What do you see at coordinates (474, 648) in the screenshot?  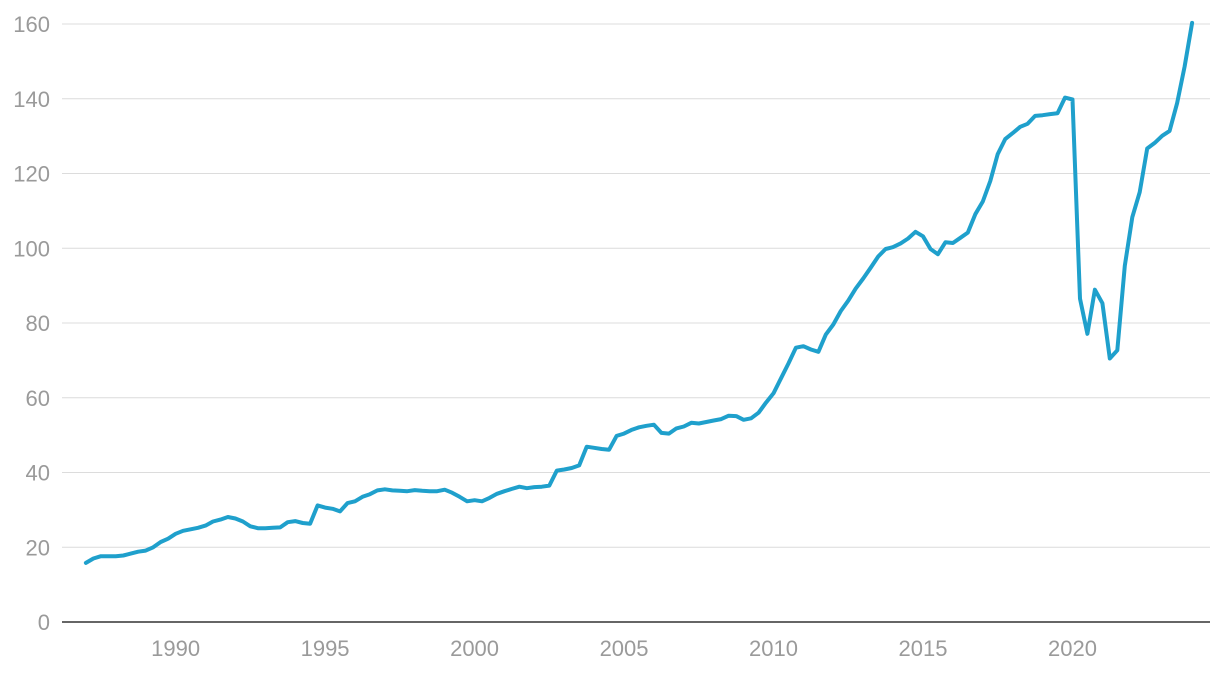 I see `x-tick-label: 2000` at bounding box center [474, 648].